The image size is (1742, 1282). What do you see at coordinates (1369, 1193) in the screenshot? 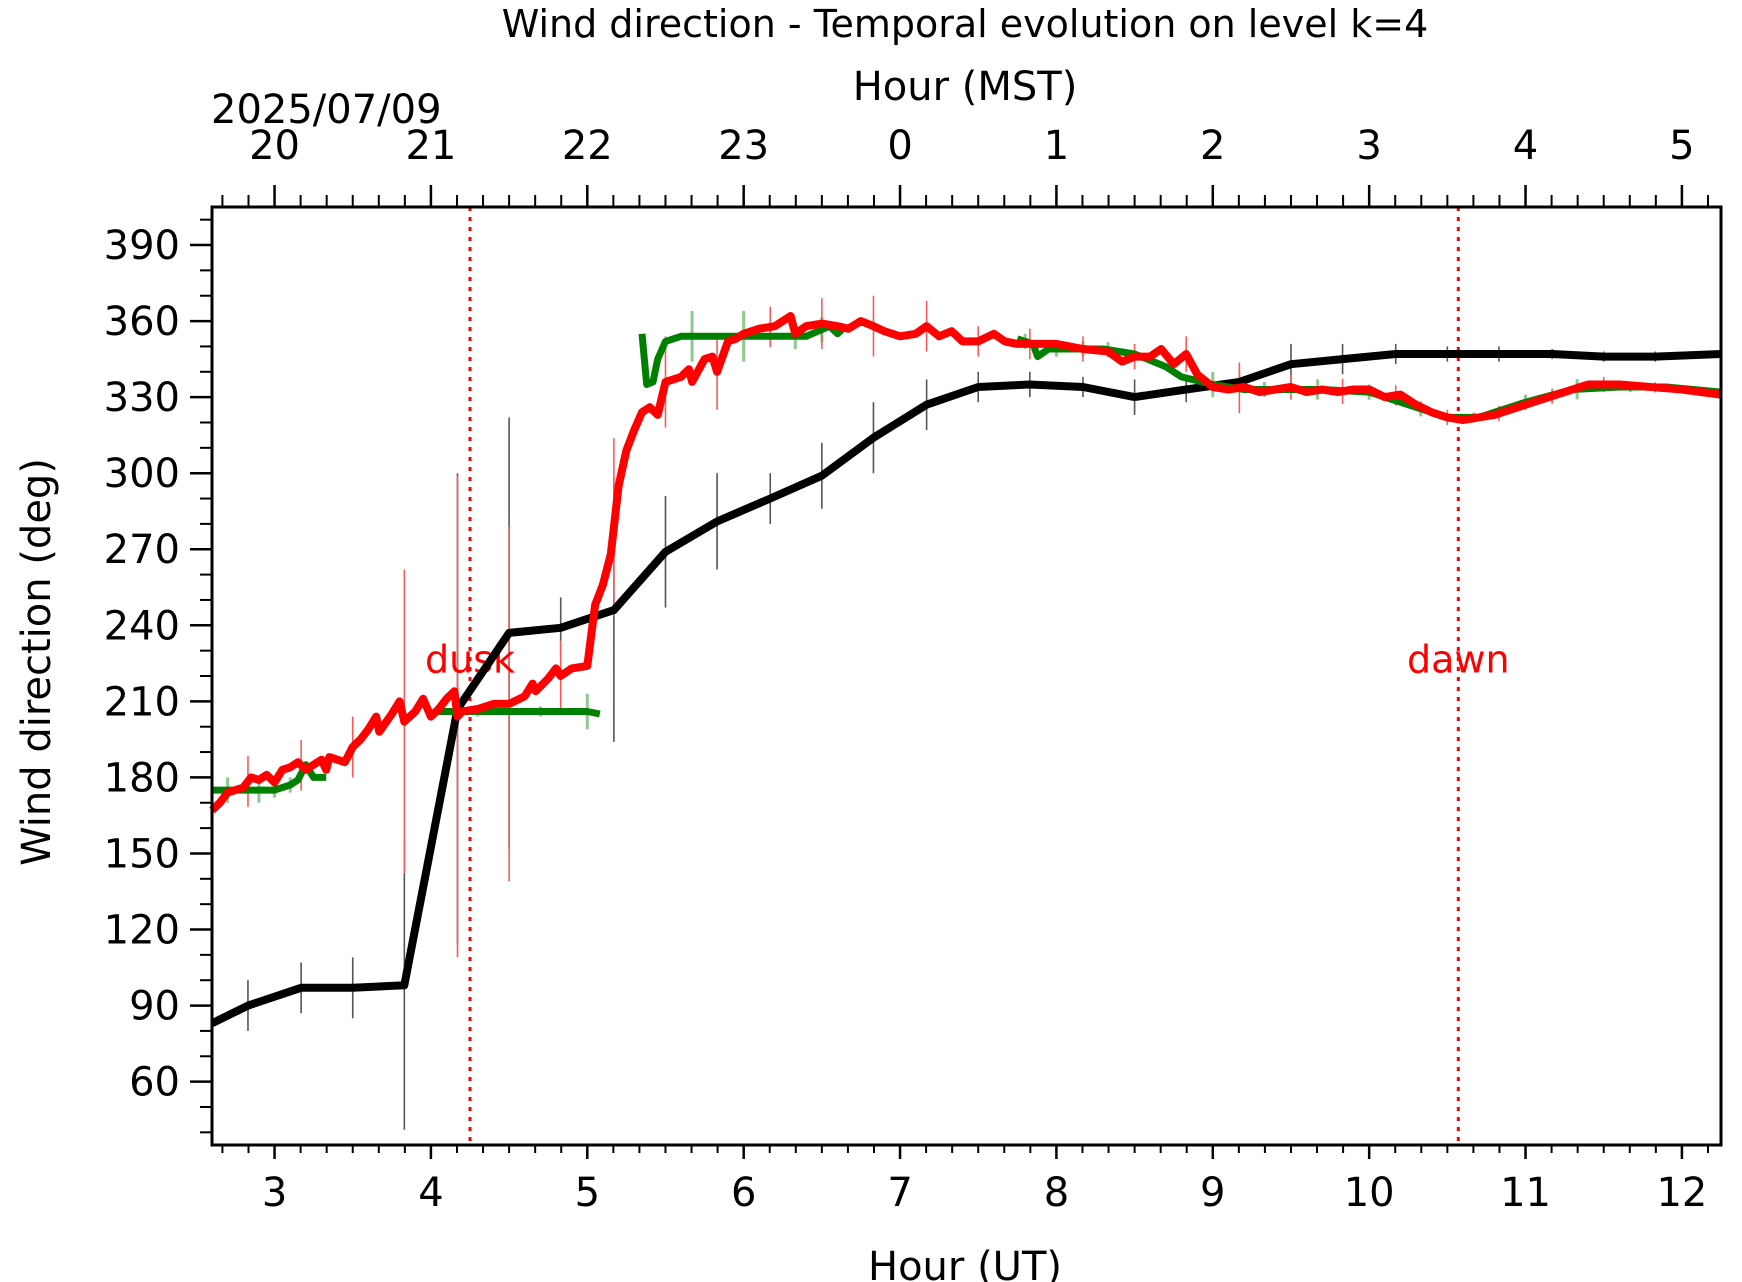
I see `x-tick-label: 10` at bounding box center [1369, 1193].